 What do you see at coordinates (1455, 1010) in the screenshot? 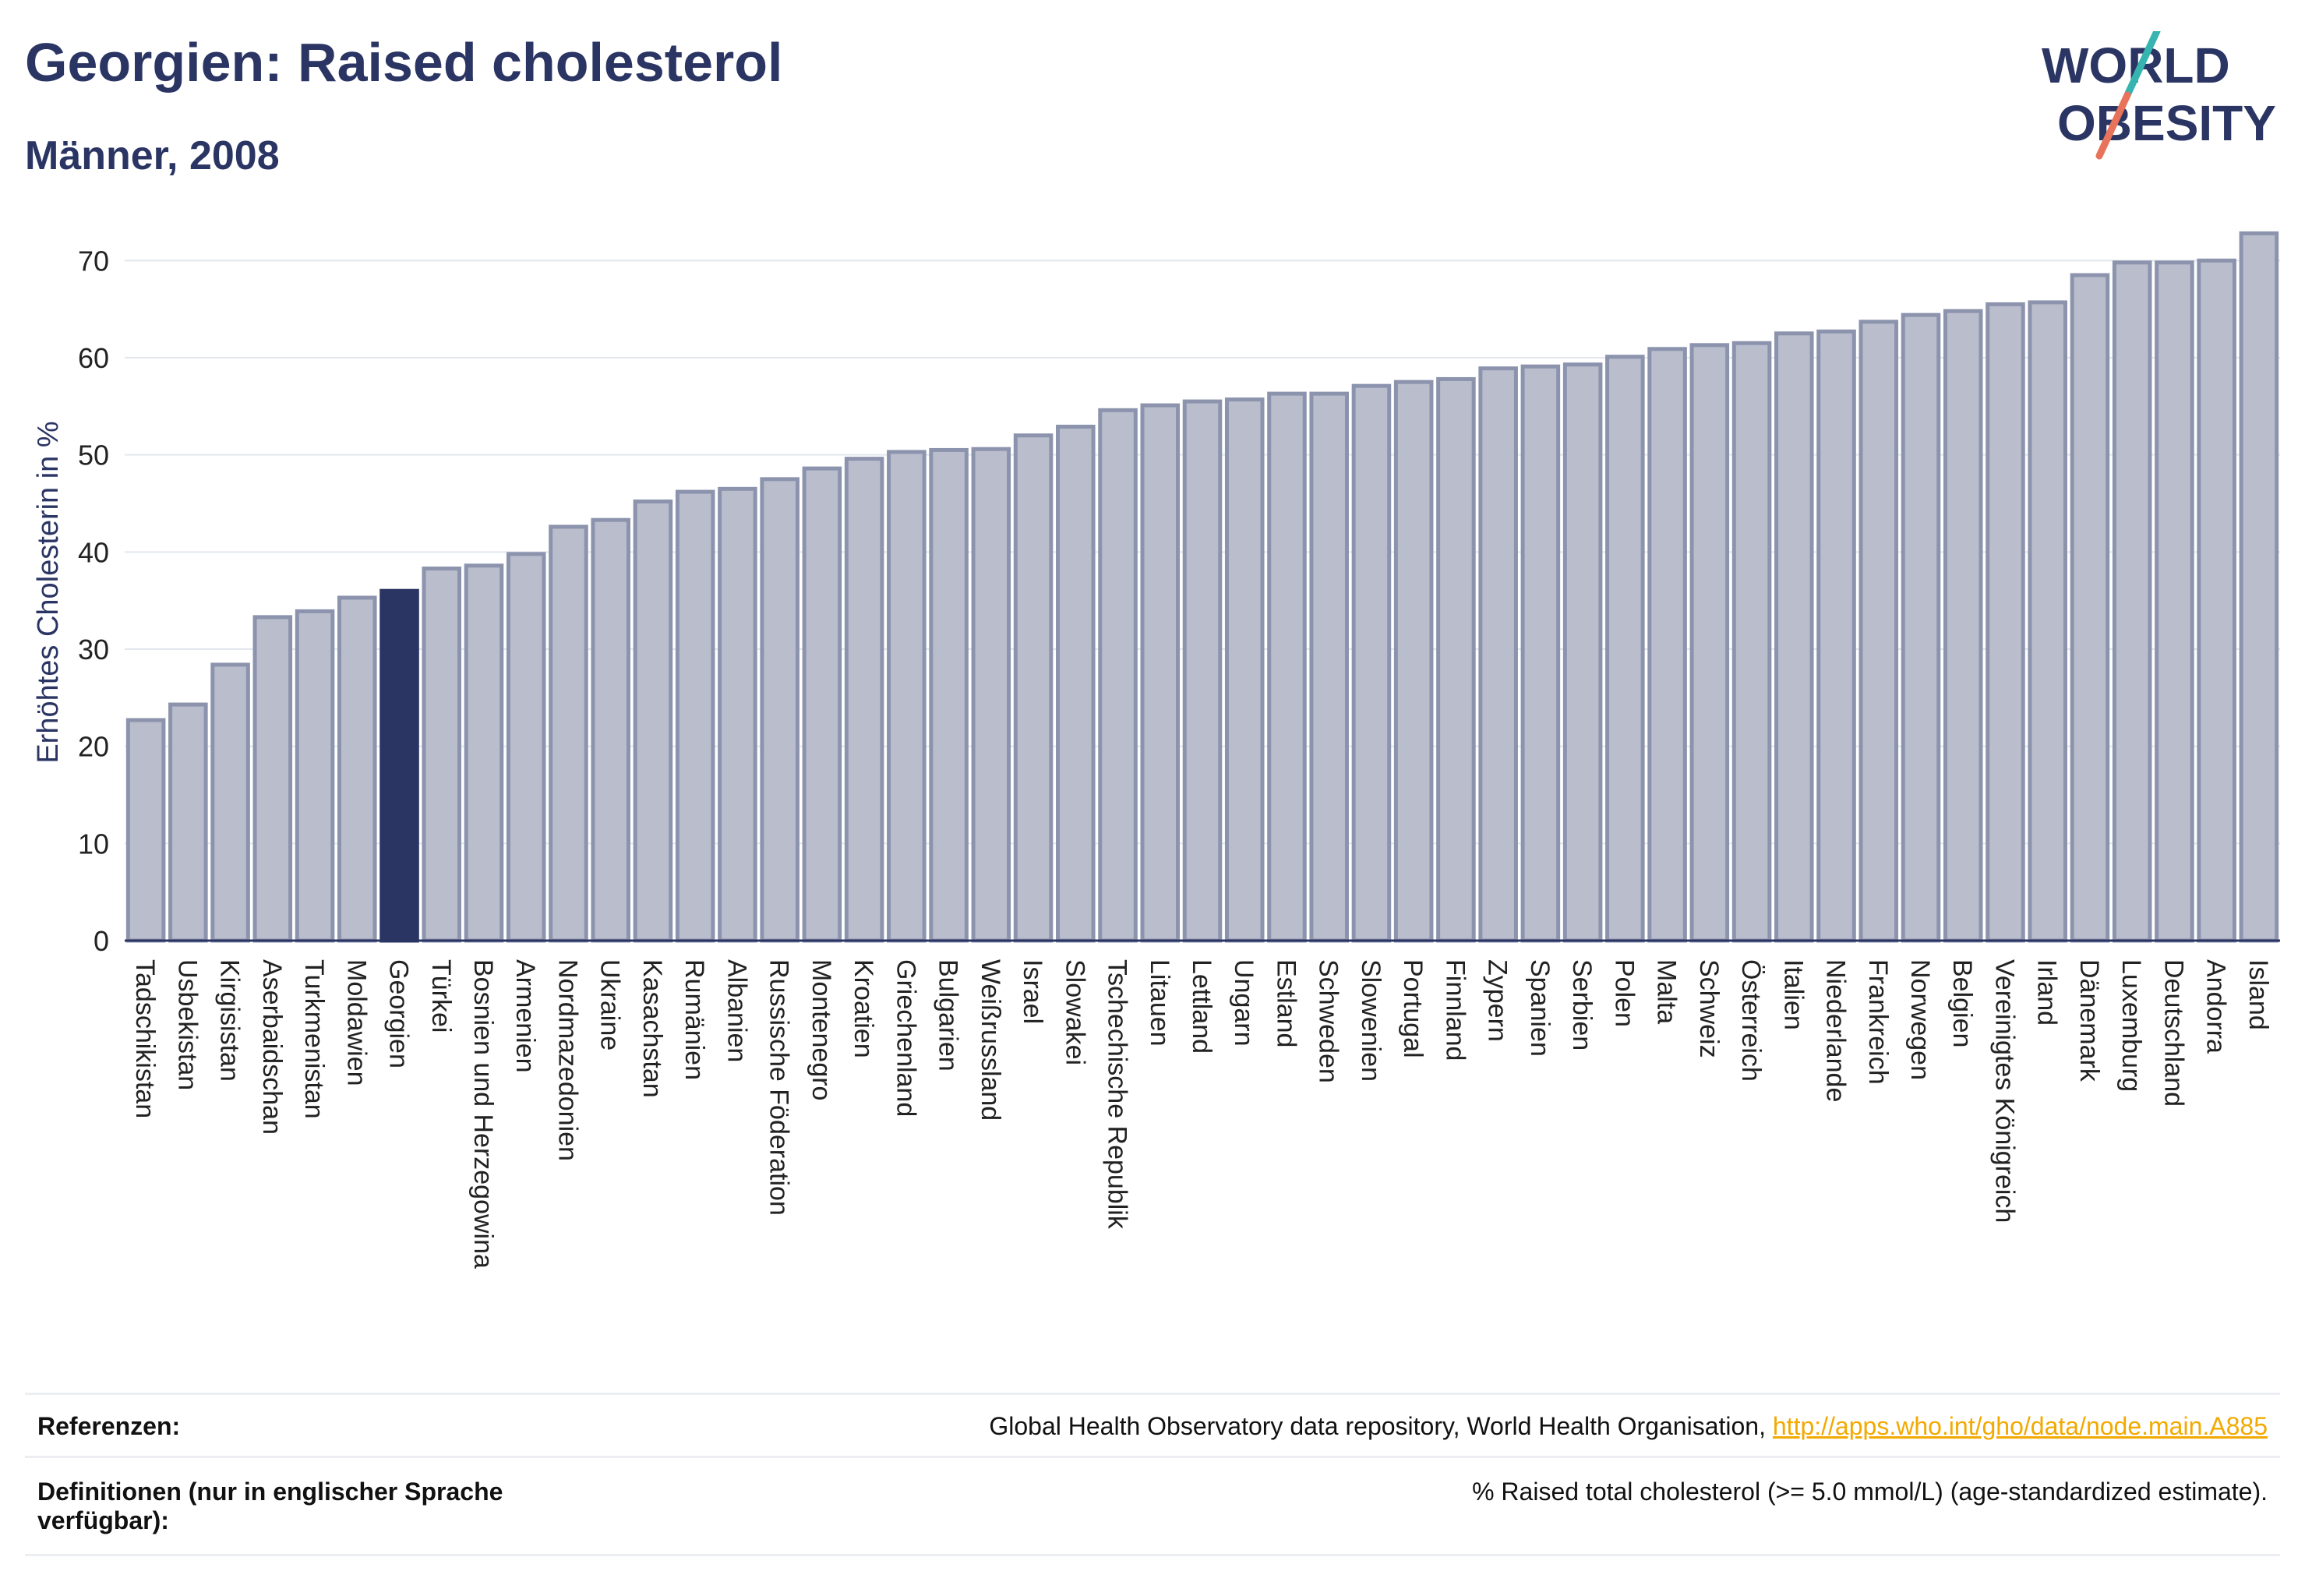
I see `x-tick-label: Finnland` at bounding box center [1455, 1010].